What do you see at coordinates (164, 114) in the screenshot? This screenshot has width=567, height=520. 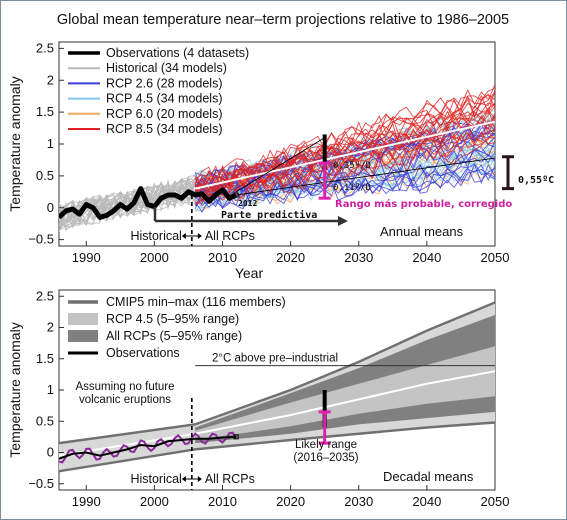 I see `legend-entry: RCP 6.0 (20 models)` at bounding box center [164, 114].